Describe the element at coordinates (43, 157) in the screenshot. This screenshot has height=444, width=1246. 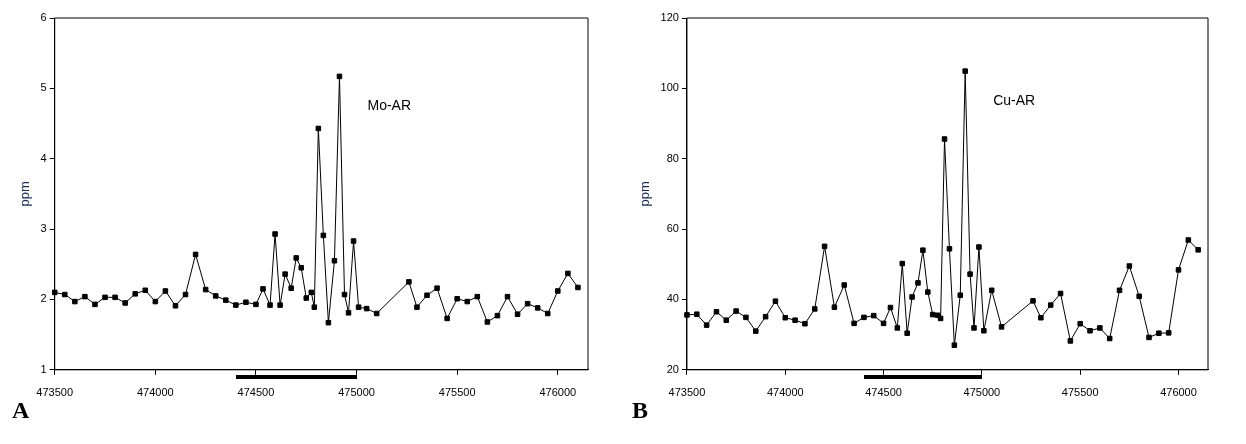
I see `y-tick-label: 4` at that location.